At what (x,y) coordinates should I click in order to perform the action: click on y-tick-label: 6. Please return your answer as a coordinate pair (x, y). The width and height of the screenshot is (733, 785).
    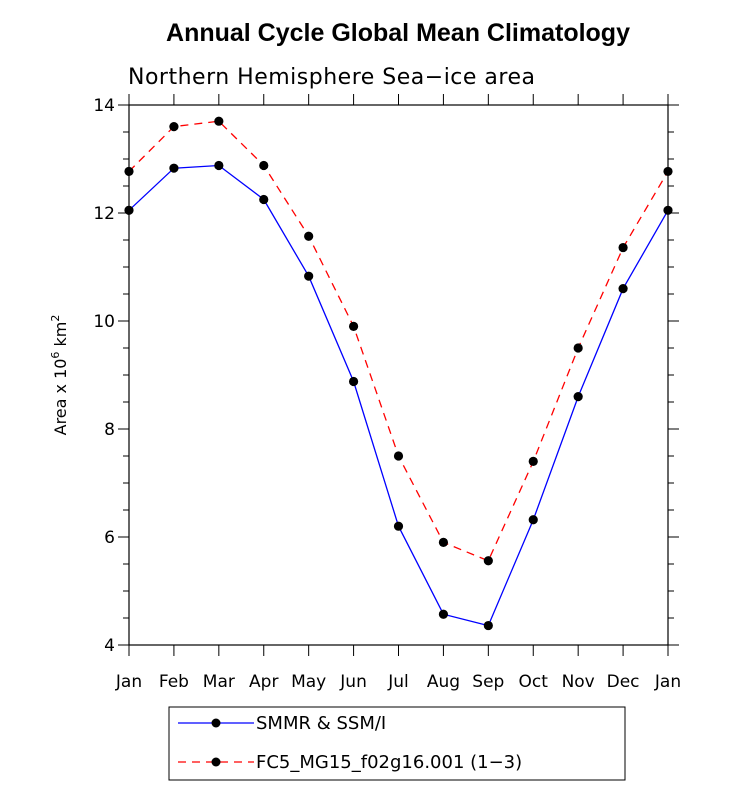
    Looking at the image, I should click on (109, 538).